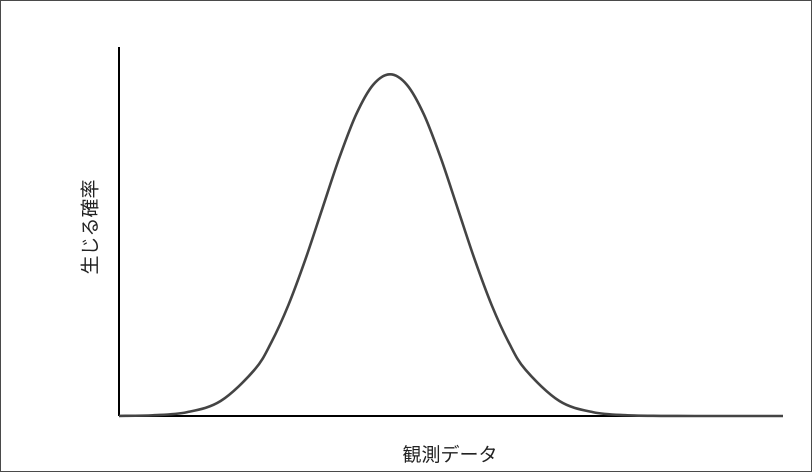 The image size is (812, 472). Describe the element at coordinates (91, 226) in the screenshot. I see `y-axis-label: 生じる確率` at that location.